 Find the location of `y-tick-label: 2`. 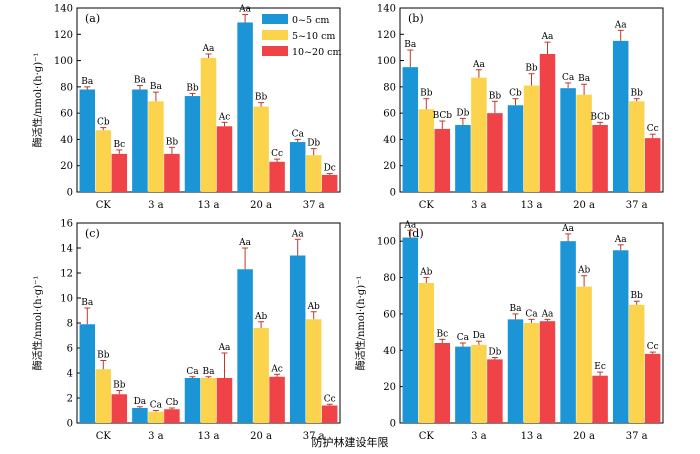

y-tick-label: 2 is located at coordinates (70, 399).